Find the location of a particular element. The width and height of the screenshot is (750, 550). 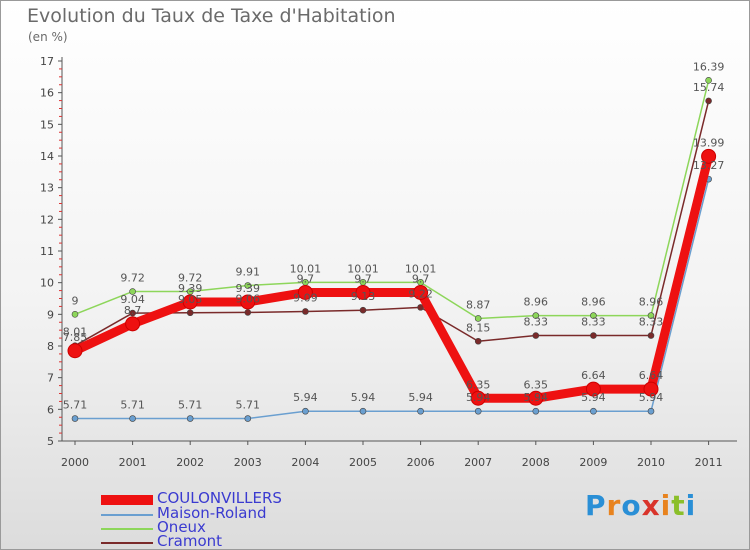

logo-letter: r is located at coordinates (614, 505).